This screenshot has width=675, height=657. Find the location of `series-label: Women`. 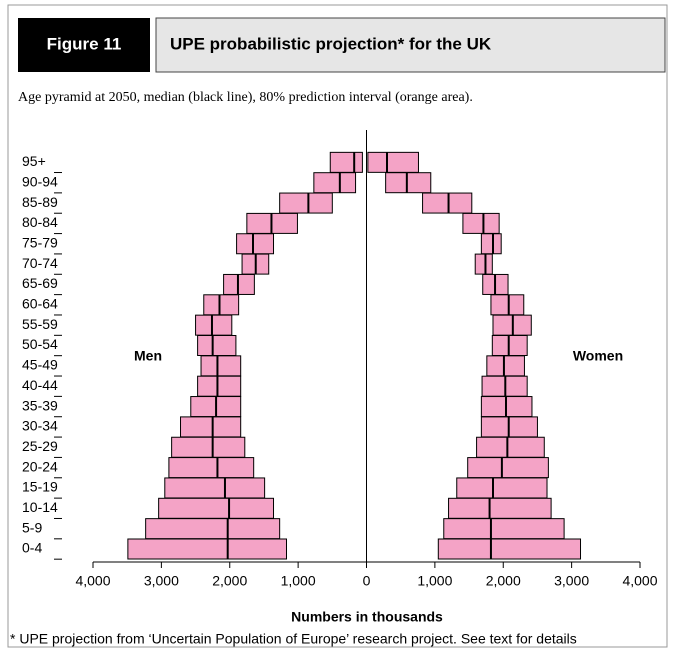

series-label: Women is located at coordinates (598, 356).